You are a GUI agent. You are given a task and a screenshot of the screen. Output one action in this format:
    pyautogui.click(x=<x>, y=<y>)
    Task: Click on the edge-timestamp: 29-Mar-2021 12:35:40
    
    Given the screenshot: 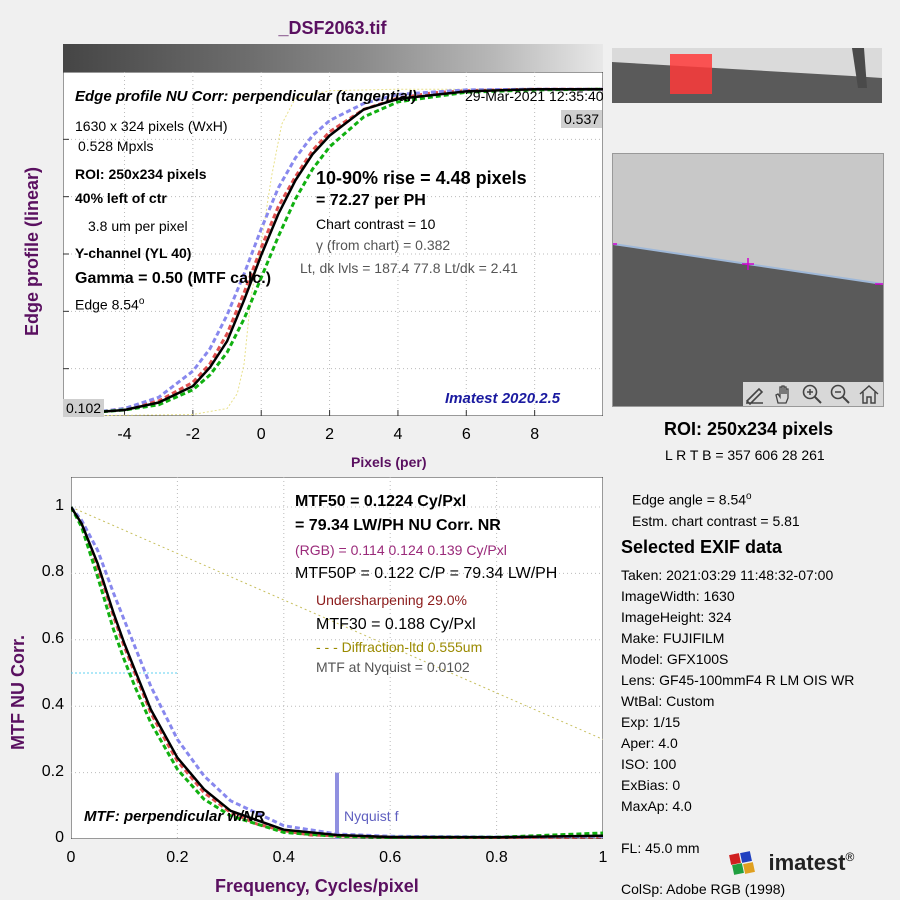 What is the action you would take?
    pyautogui.click(x=534, y=96)
    